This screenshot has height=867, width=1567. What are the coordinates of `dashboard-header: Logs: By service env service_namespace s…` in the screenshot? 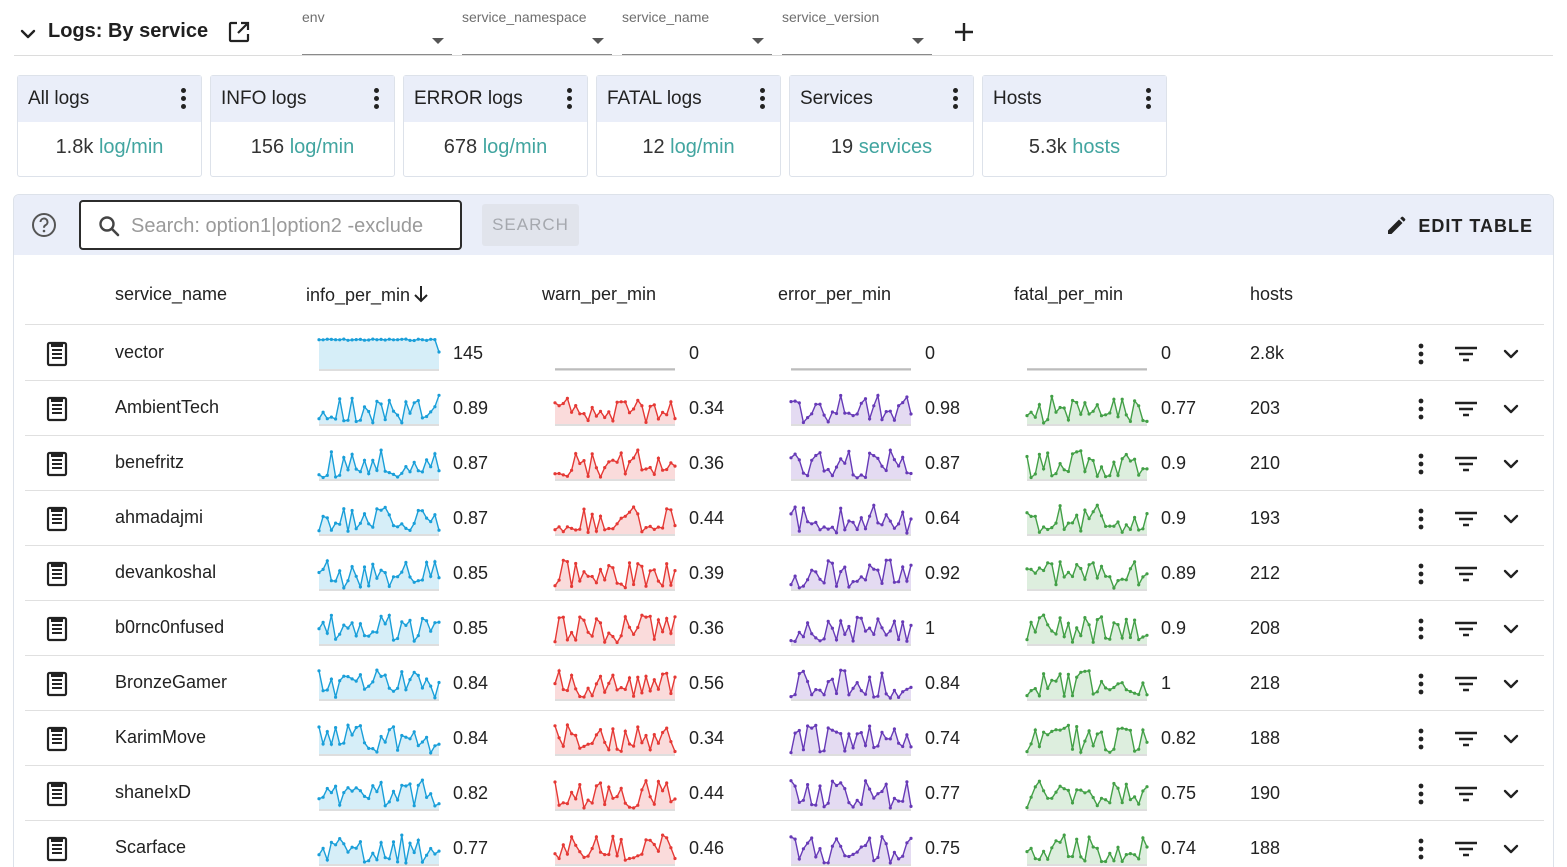 It's located at (783, 28).